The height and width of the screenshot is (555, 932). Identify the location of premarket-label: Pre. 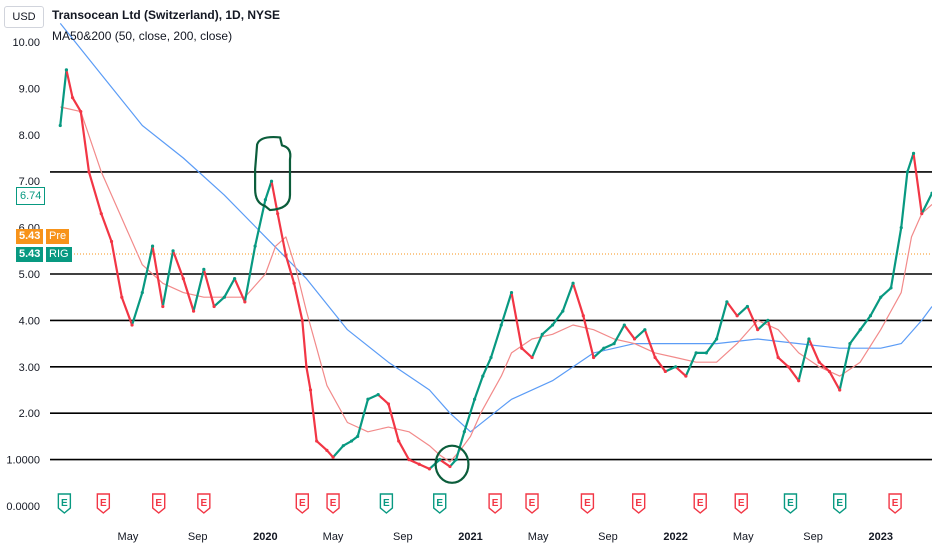
(58, 236).